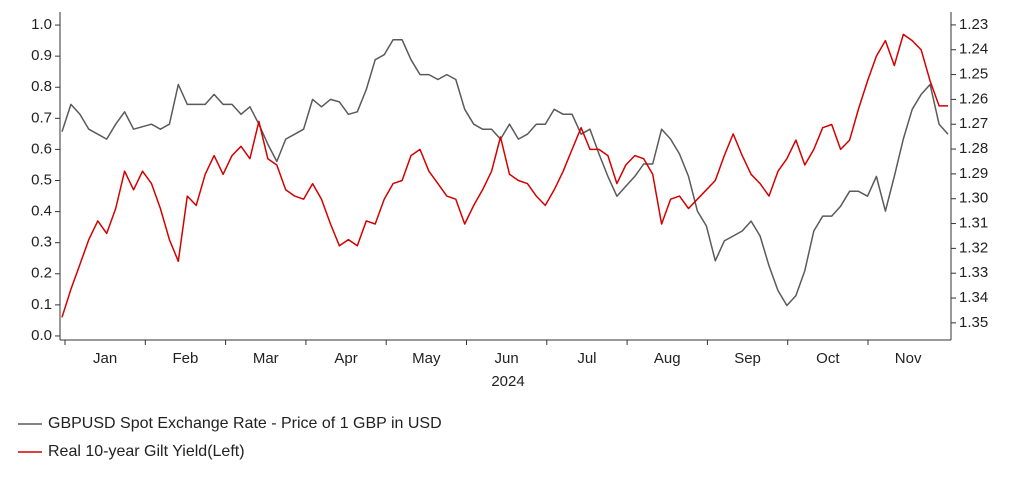  I want to click on y-tick-label: 0.2, so click(41, 273).